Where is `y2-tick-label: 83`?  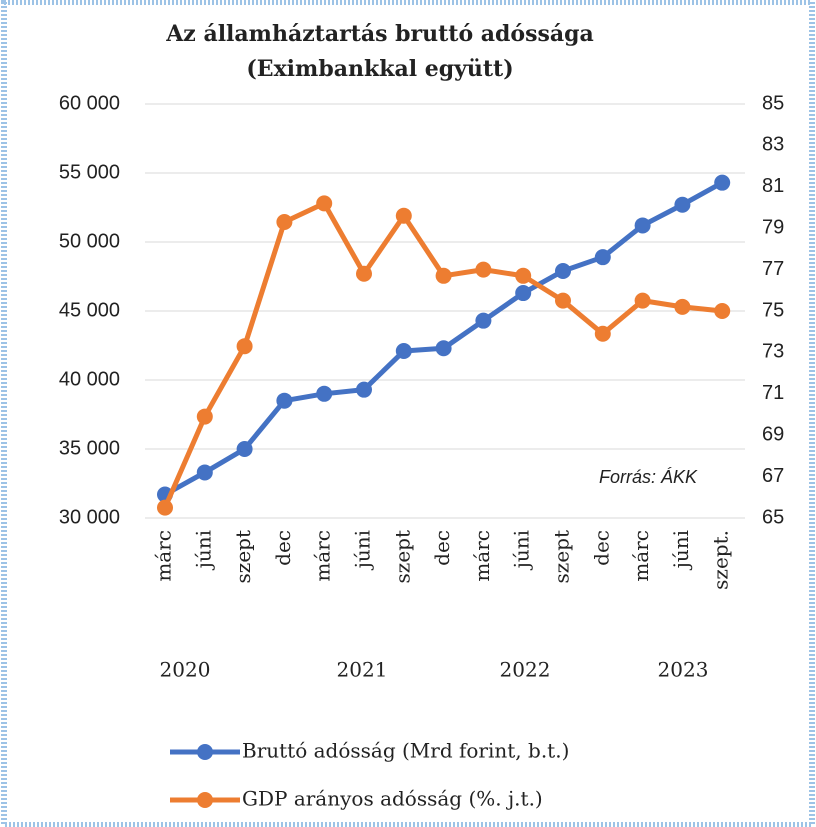 y2-tick-label: 83 is located at coordinates (773, 145).